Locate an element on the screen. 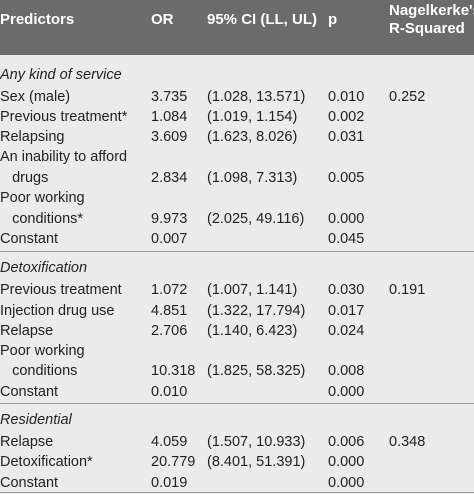  cell-p: 0.008 is located at coordinates (346, 371).